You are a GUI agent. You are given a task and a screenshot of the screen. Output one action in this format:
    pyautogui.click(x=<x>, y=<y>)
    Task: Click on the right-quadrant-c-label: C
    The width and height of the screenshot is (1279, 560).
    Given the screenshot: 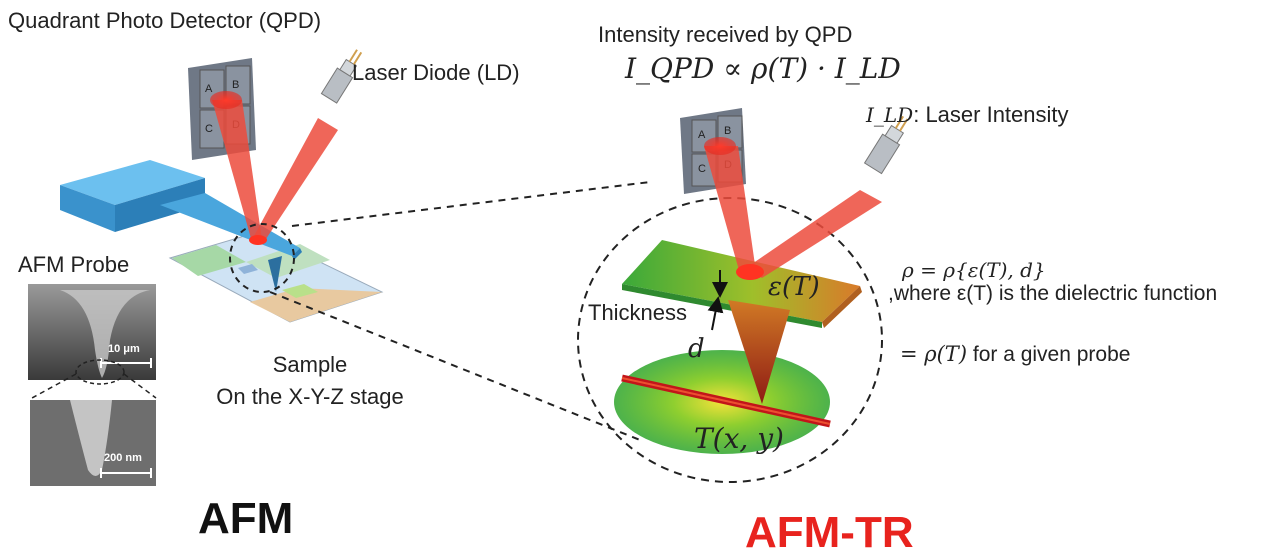 What is the action you would take?
    pyautogui.click(x=702, y=169)
    